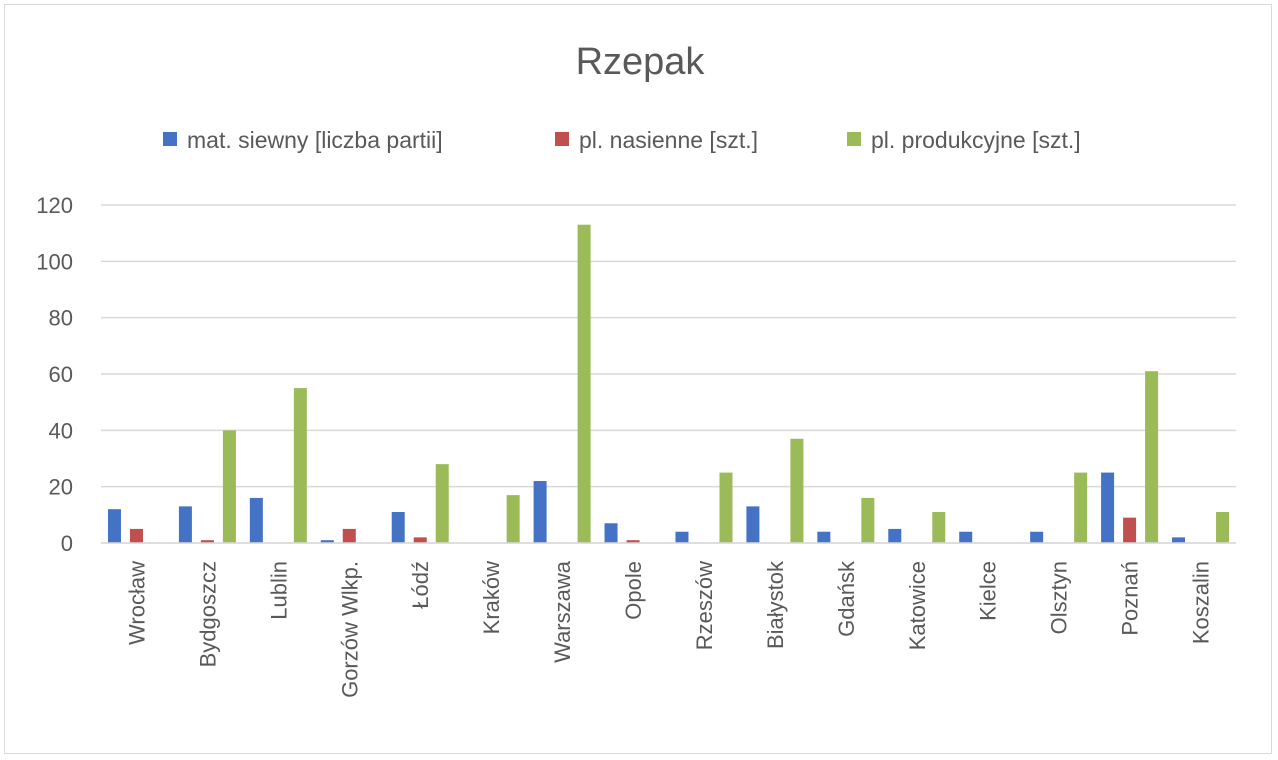 The width and height of the screenshot is (1278, 760). Describe the element at coordinates (349, 629) in the screenshot. I see `x-tick-label: Gorzów Wlkp.` at that location.